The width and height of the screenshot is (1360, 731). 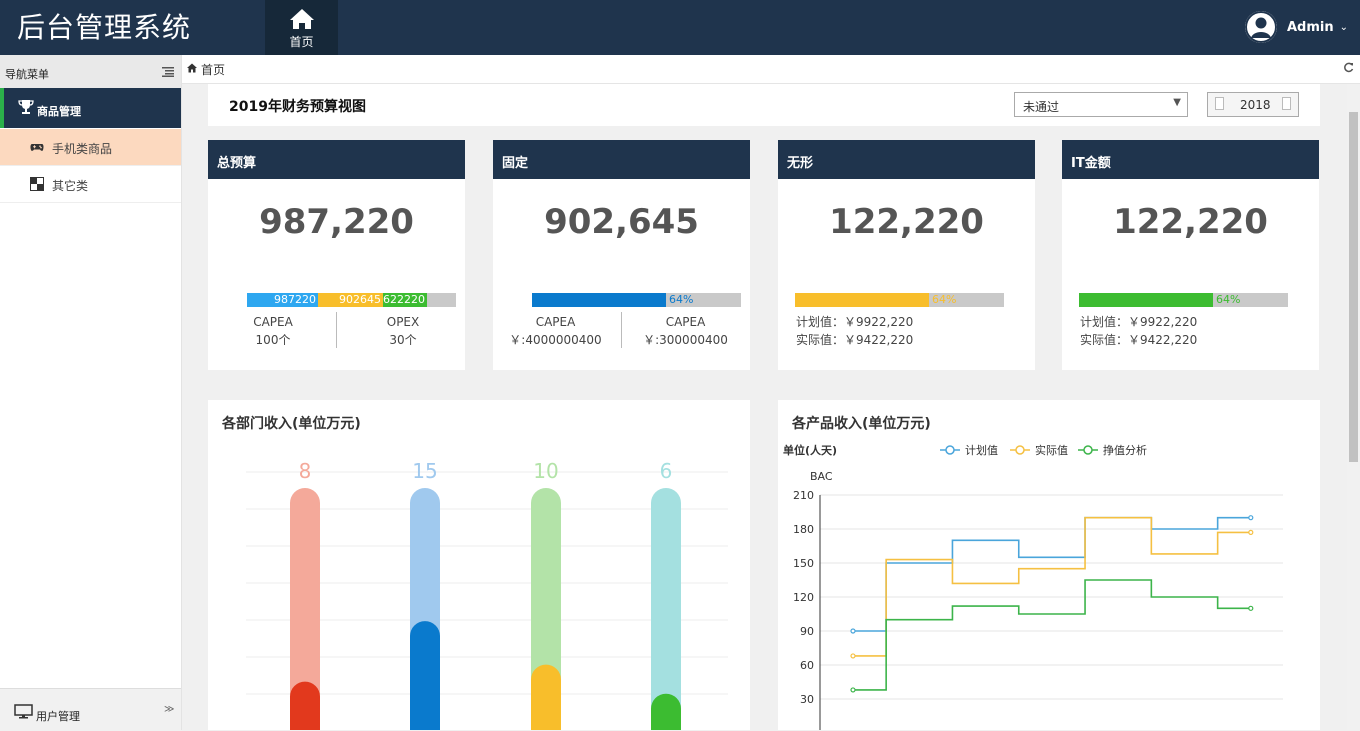 What do you see at coordinates (803, 563) in the screenshot?
I see `y-tick-label: 150` at bounding box center [803, 563].